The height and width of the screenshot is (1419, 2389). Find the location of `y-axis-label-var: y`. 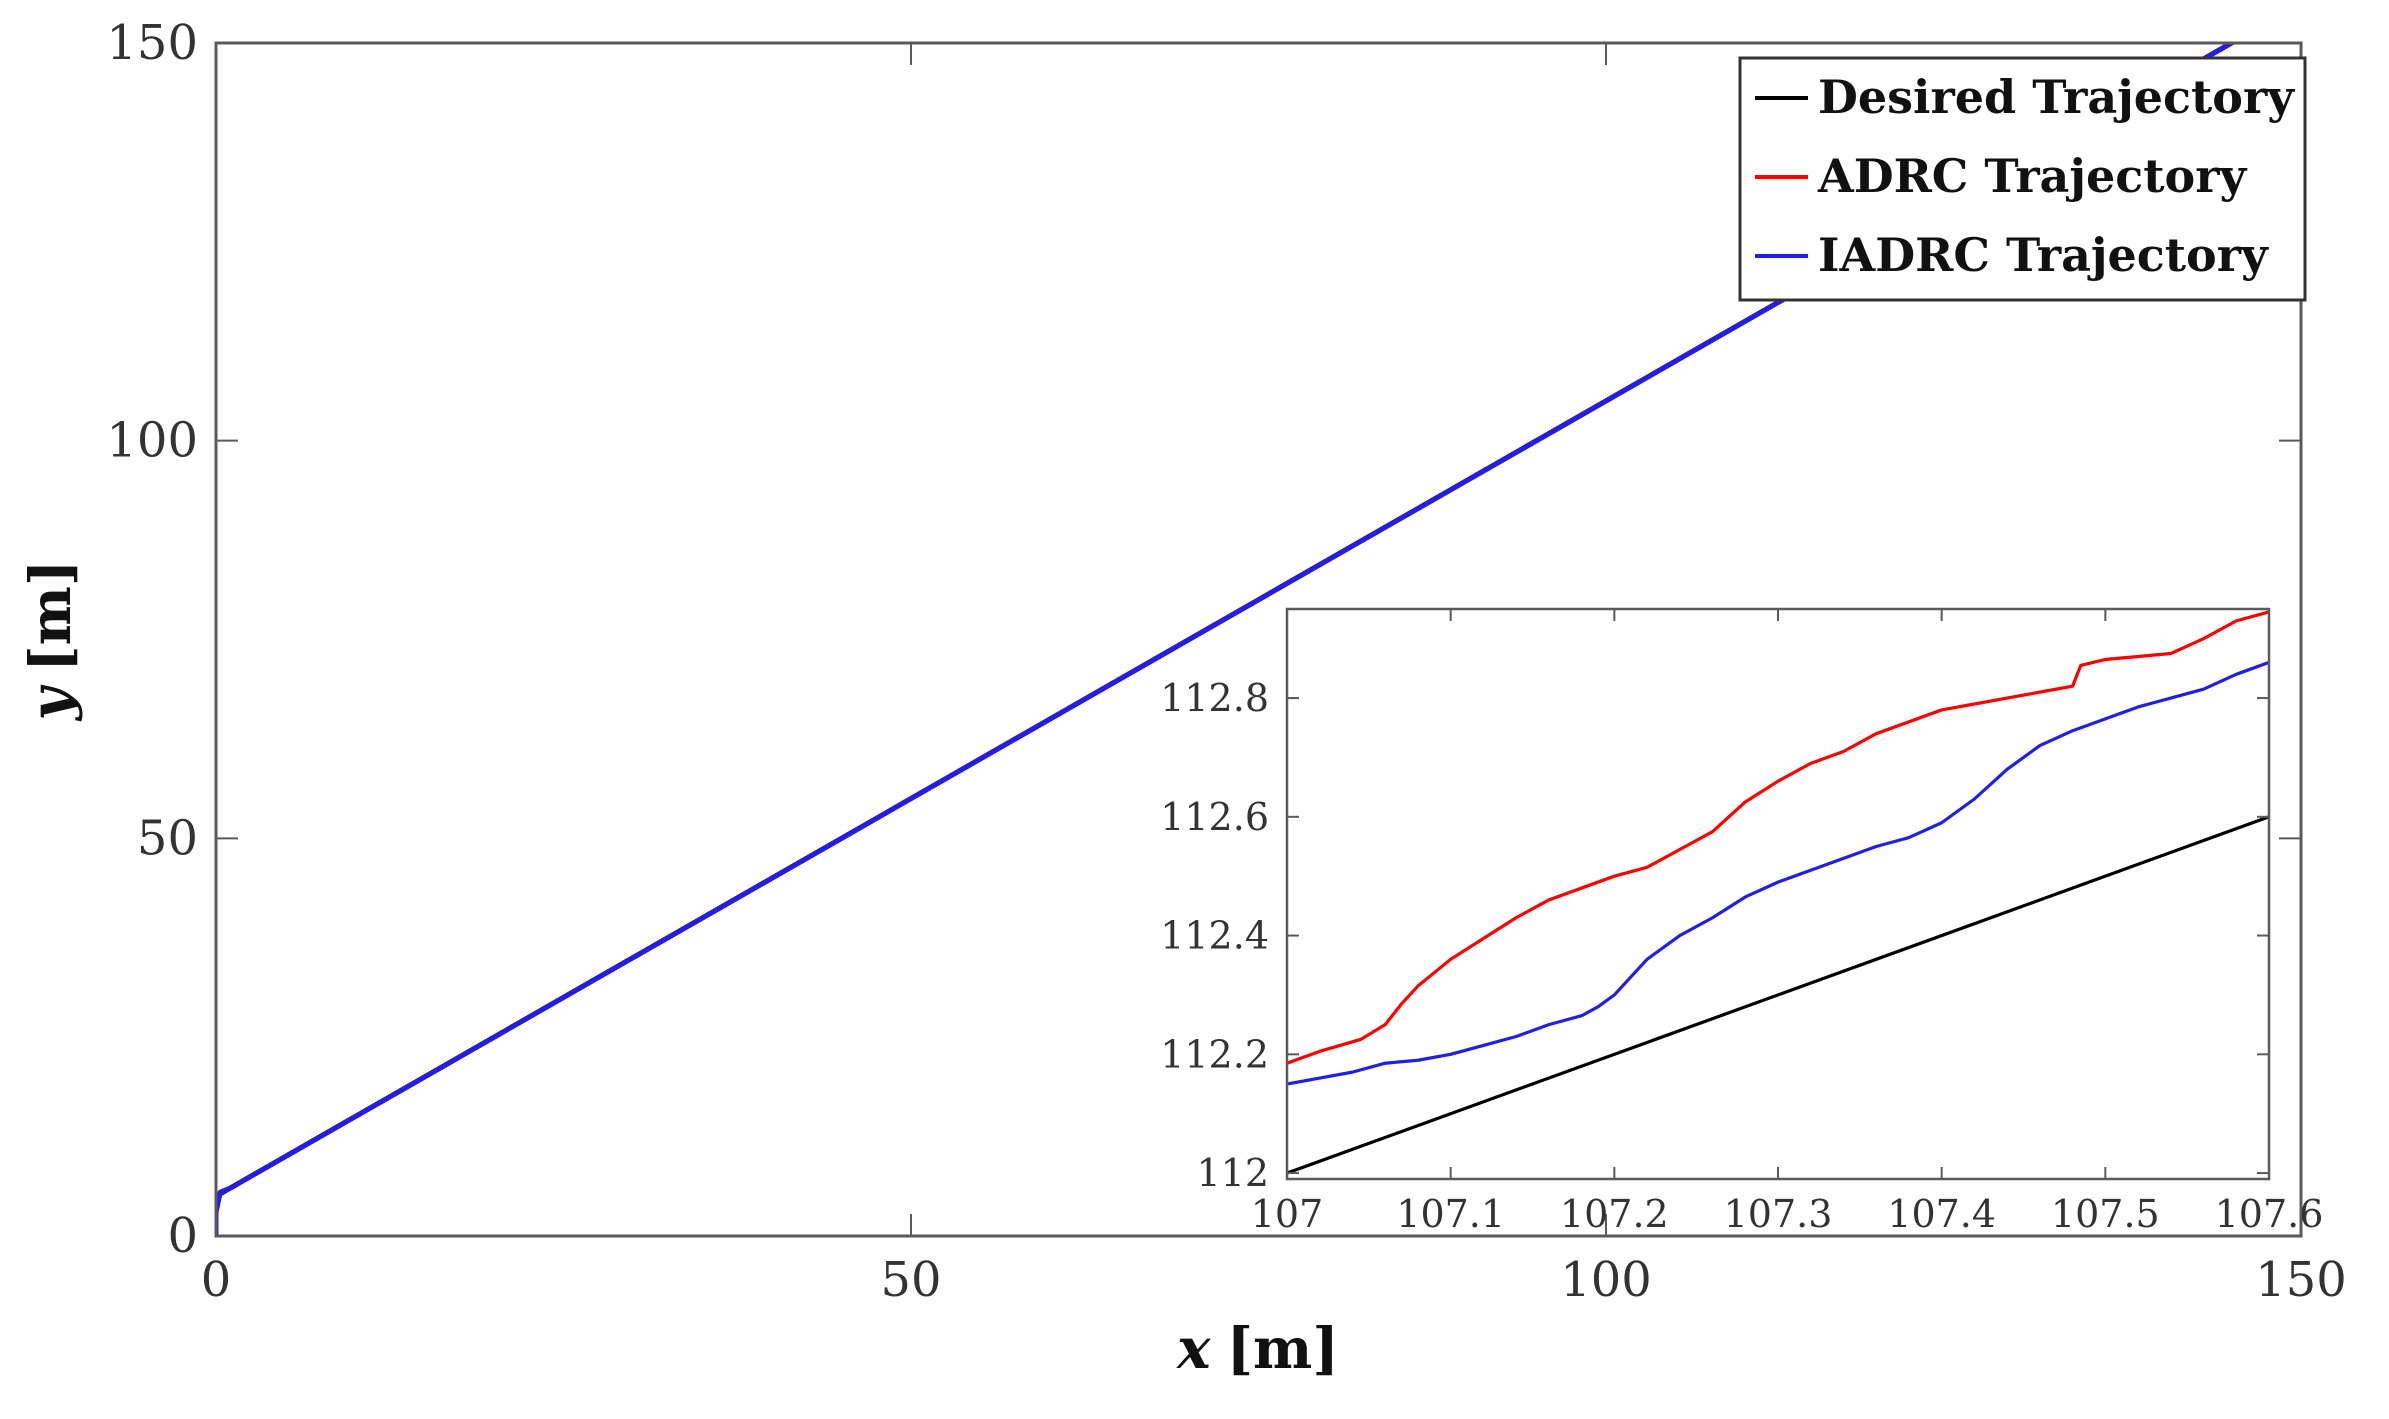

y-axis-label-var: y is located at coordinates (51, 703).